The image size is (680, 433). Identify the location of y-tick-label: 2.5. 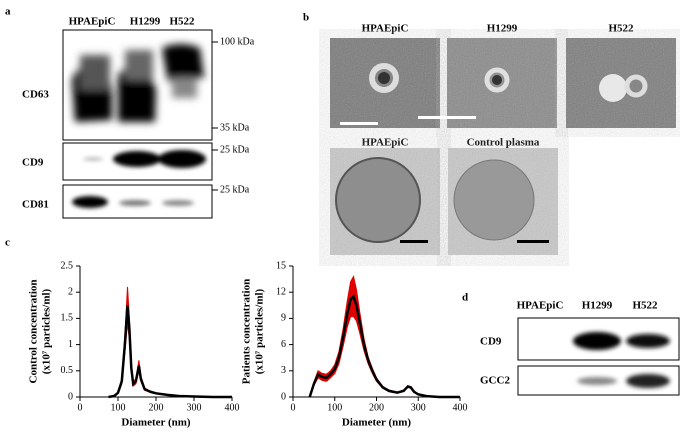
(67, 265).